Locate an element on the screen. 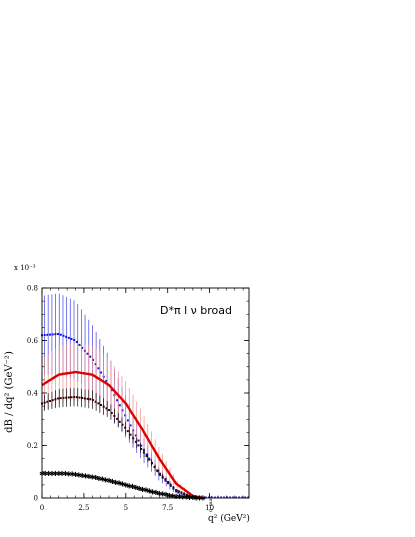 Image resolution: width=415 pixels, height=537 pixels. y-axis-label: dB / dq² (GeV⁻²) is located at coordinates (9, 392).